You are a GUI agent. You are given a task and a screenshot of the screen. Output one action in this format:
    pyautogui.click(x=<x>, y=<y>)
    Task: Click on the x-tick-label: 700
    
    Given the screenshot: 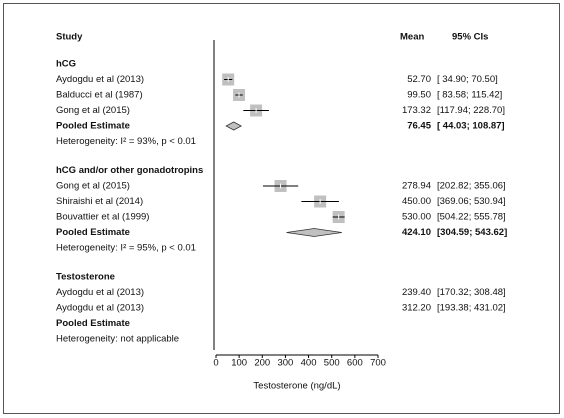 What is the action you would take?
    pyautogui.click(x=378, y=363)
    